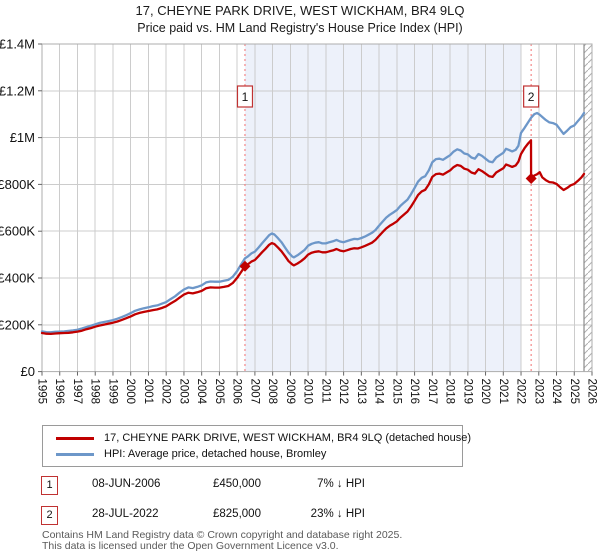  Describe the element at coordinates (450, 392) in the screenshot. I see `x-tick-label: 2018` at that location.